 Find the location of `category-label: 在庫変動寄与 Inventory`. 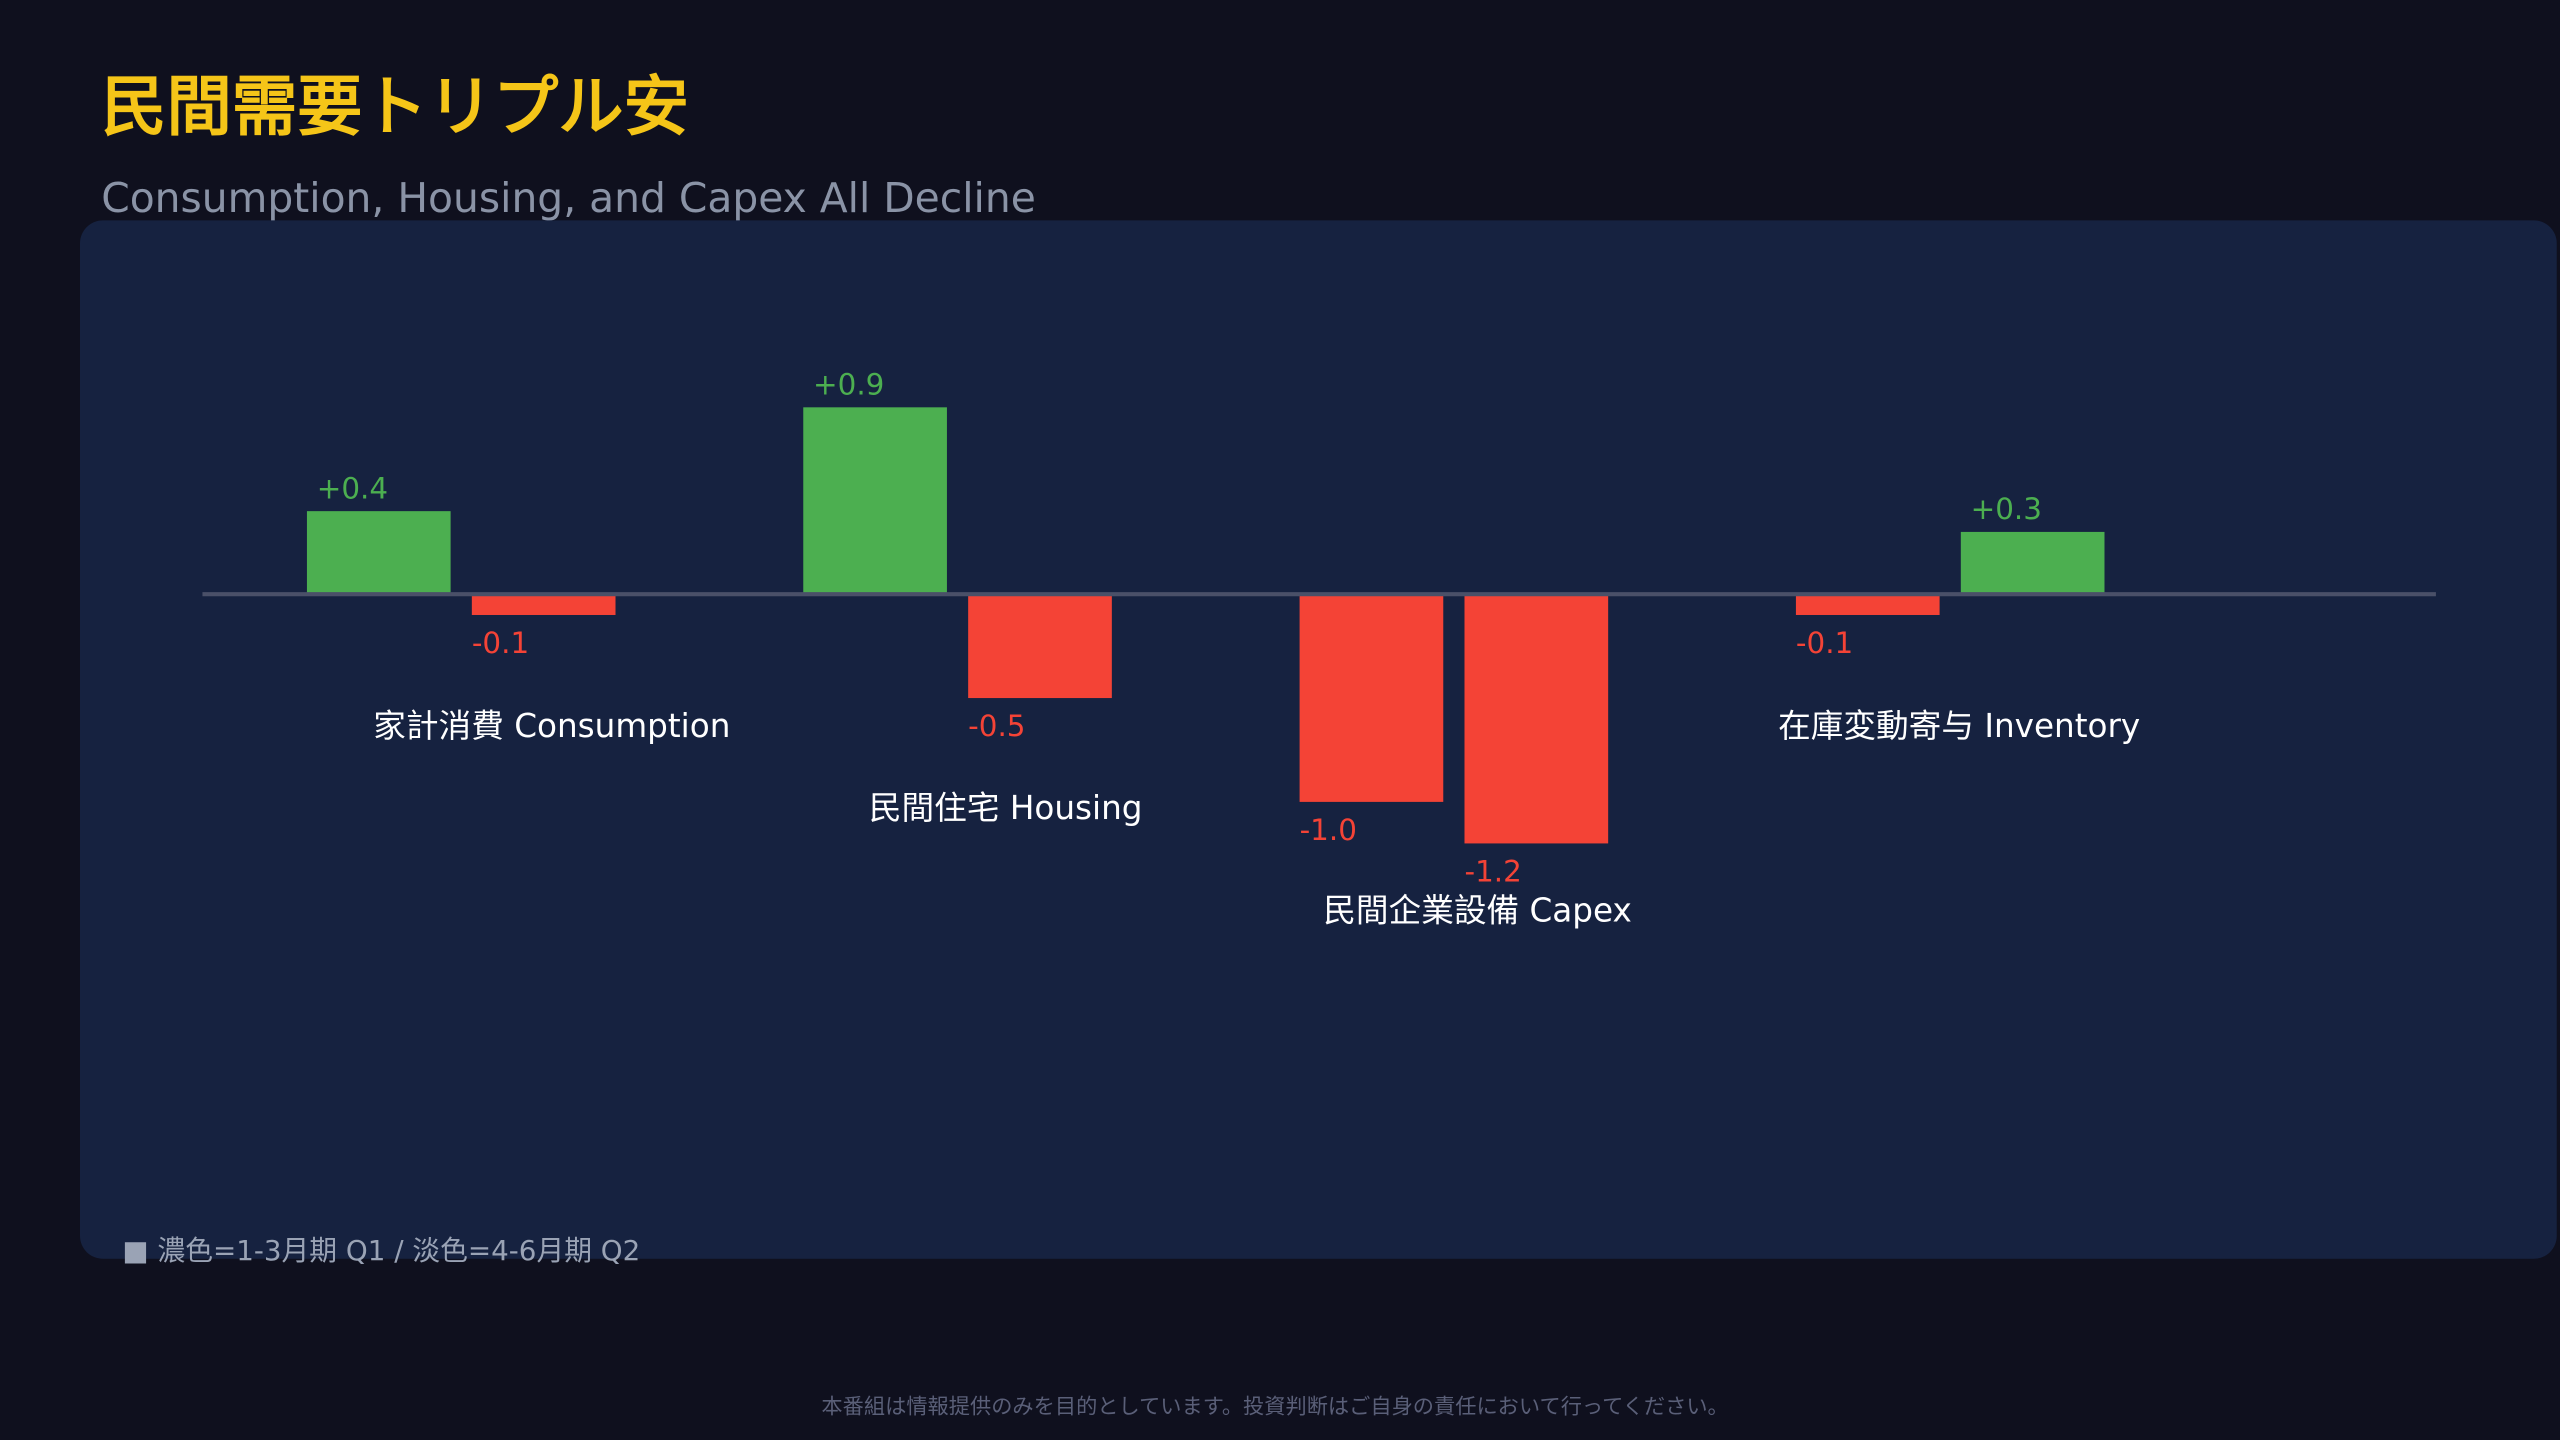

category-label: 在庫変動寄与 Inventory is located at coordinates (1959, 726).